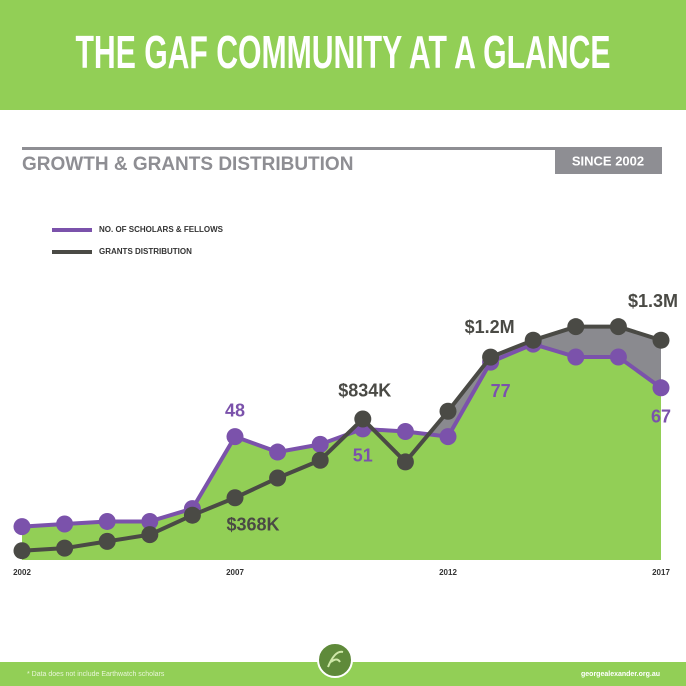  What do you see at coordinates (22, 572) in the screenshot?
I see `x-tick-label: 2002` at bounding box center [22, 572].